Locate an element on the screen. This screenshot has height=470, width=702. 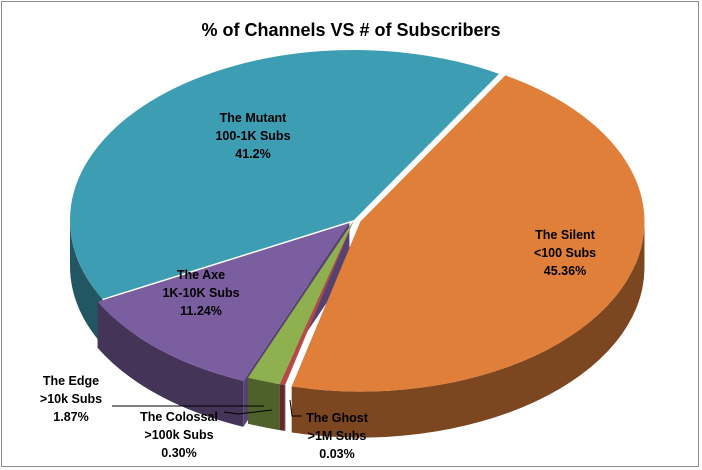
data-label-silent: The Silent <100 Subs 45.36% is located at coordinates (565, 253).